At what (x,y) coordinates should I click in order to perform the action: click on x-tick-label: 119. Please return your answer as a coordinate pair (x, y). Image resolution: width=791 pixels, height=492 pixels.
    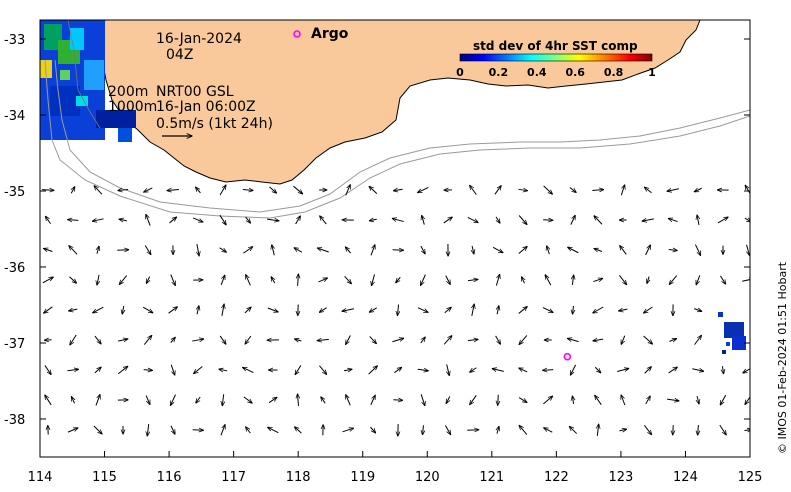
    Looking at the image, I should click on (362, 477).